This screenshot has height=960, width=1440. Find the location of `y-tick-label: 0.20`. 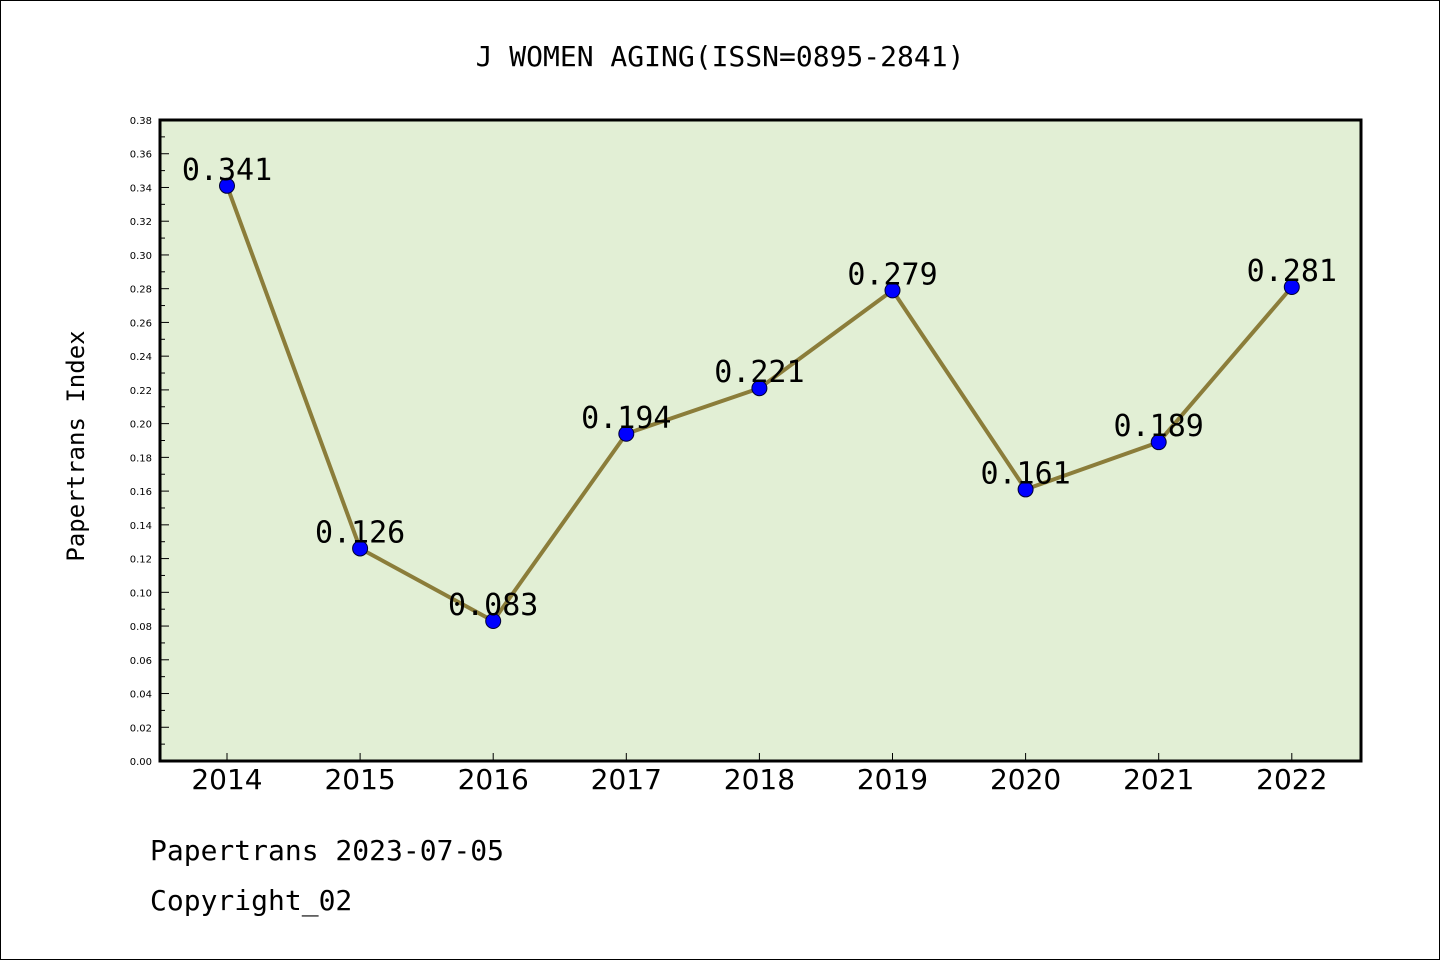

y-tick-label: 0.20 is located at coordinates (141, 425).